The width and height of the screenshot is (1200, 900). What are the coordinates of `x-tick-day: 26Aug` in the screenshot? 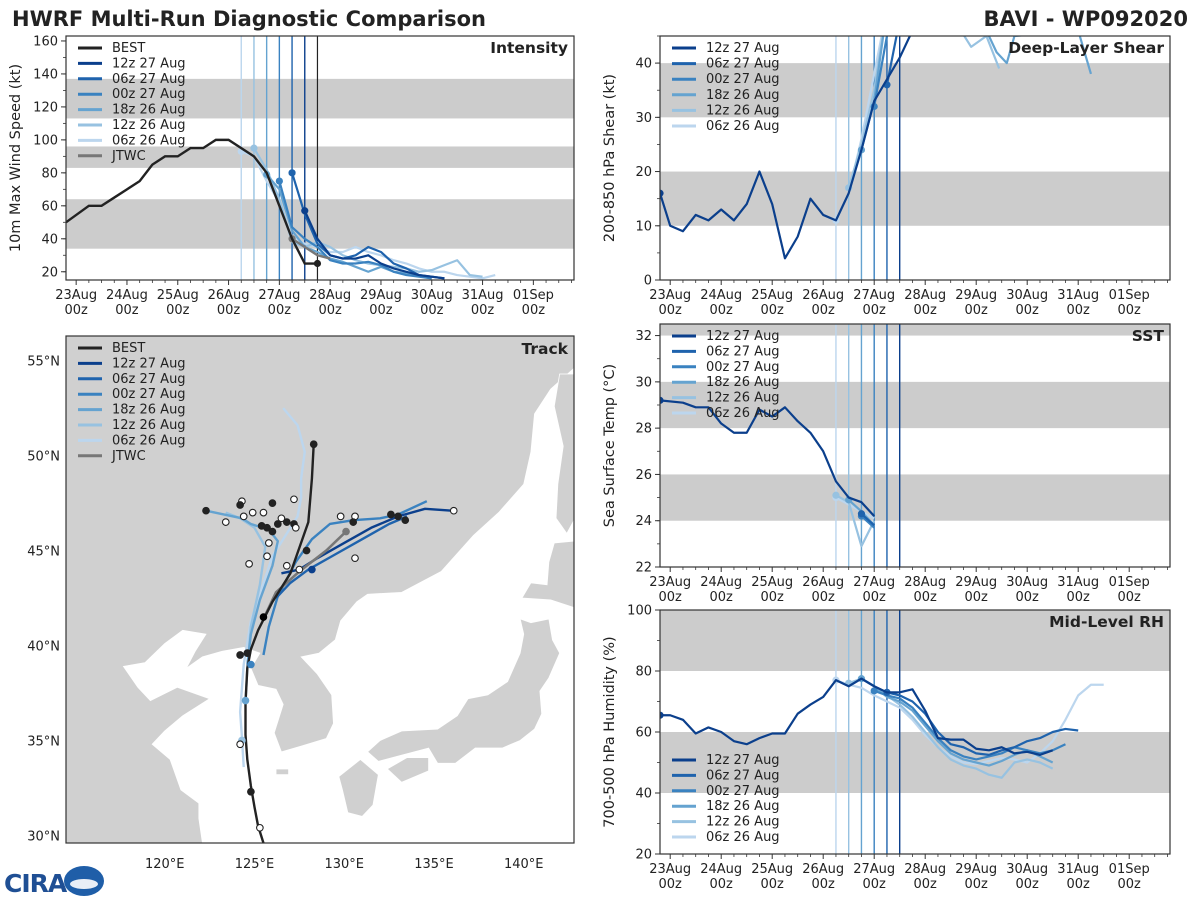 It's located at (823, 869).